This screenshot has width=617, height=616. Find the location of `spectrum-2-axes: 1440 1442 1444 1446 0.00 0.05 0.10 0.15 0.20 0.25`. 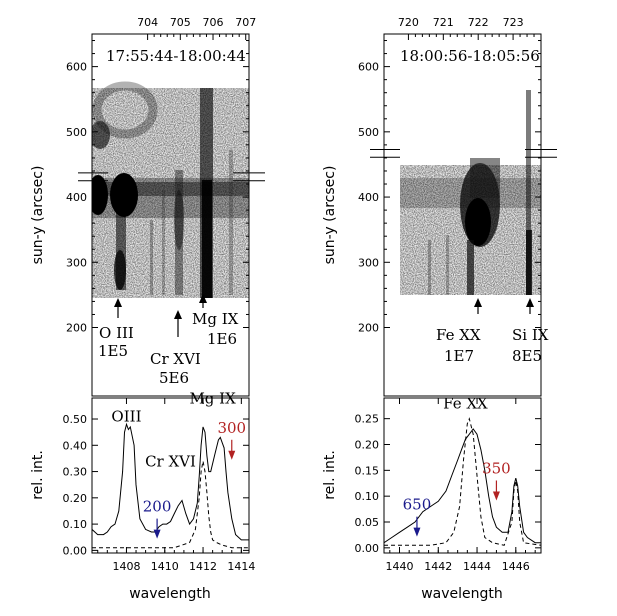

spectrum-2-axes: 1440 1442 1444 1446 0.00 0.05 0.10 0.15 0.20 0.25 is located at coordinates (448, 485).